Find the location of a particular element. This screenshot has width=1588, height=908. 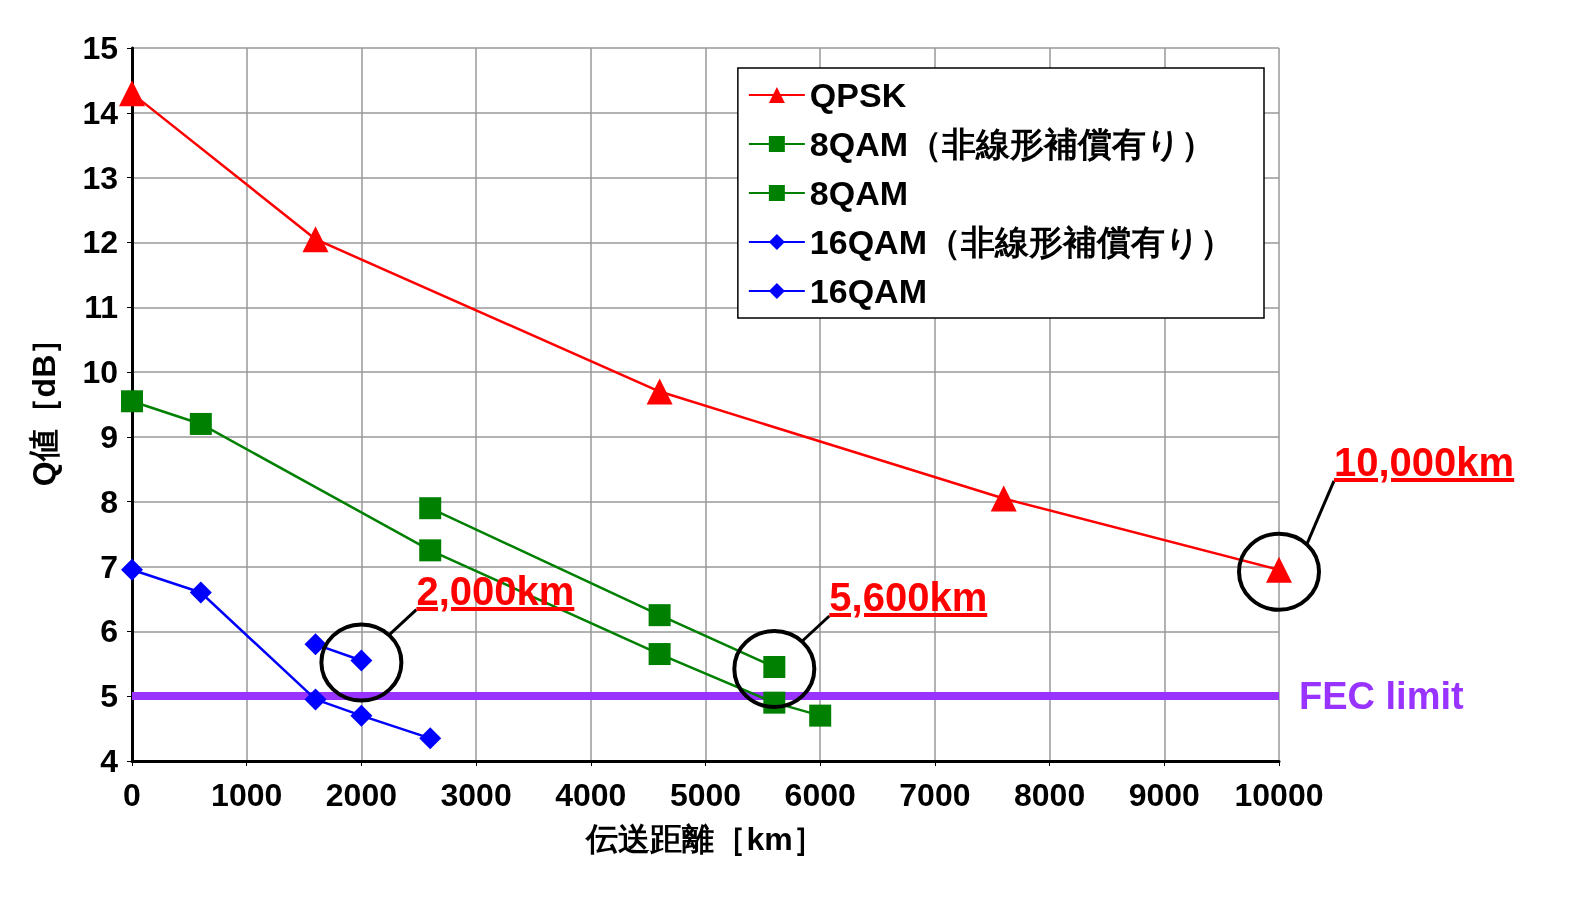

x-tick-label: 4000 is located at coordinates (591, 795).